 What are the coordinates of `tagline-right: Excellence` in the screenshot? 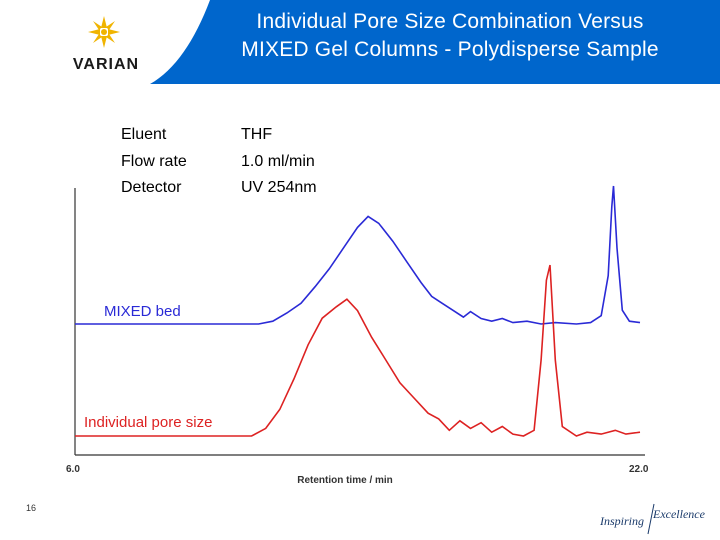 It's located at (679, 514).